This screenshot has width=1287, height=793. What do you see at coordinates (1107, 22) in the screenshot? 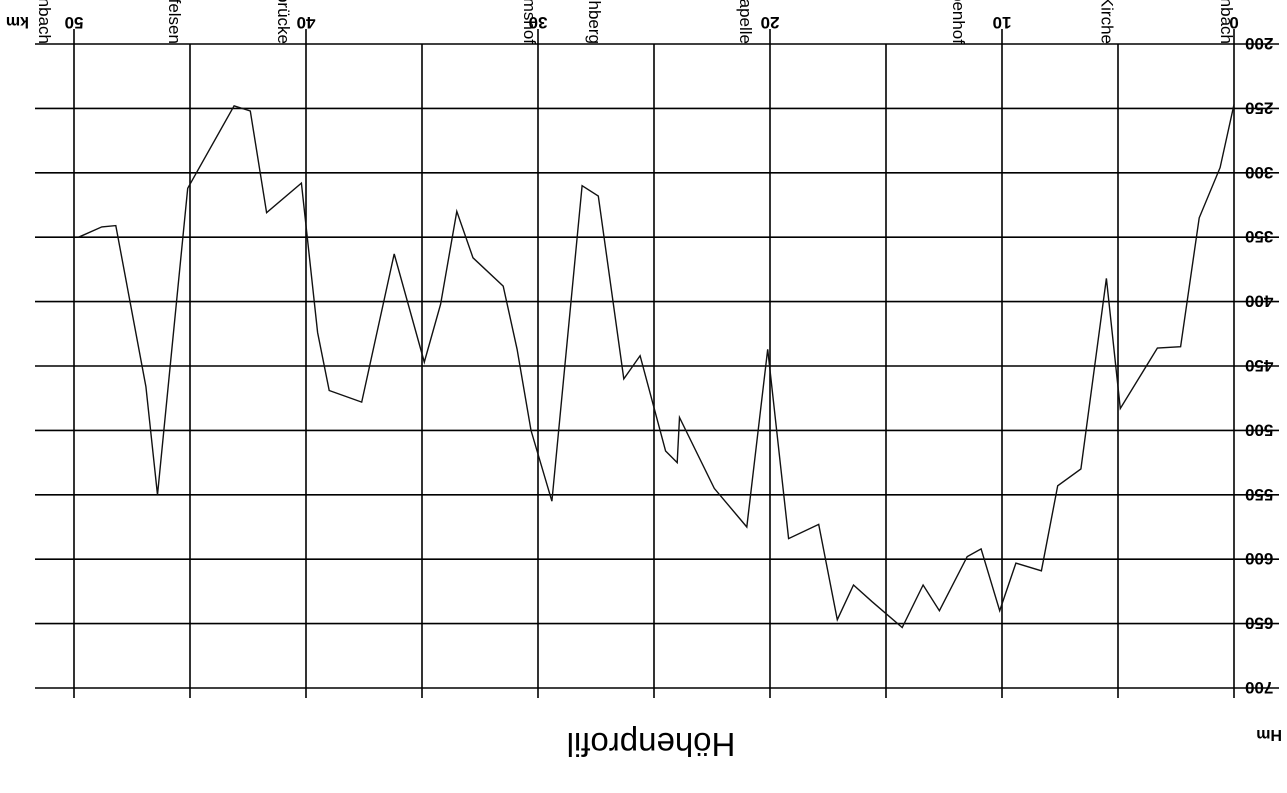
I see `place-annotation: Kirnbach Kirche` at bounding box center [1107, 22].